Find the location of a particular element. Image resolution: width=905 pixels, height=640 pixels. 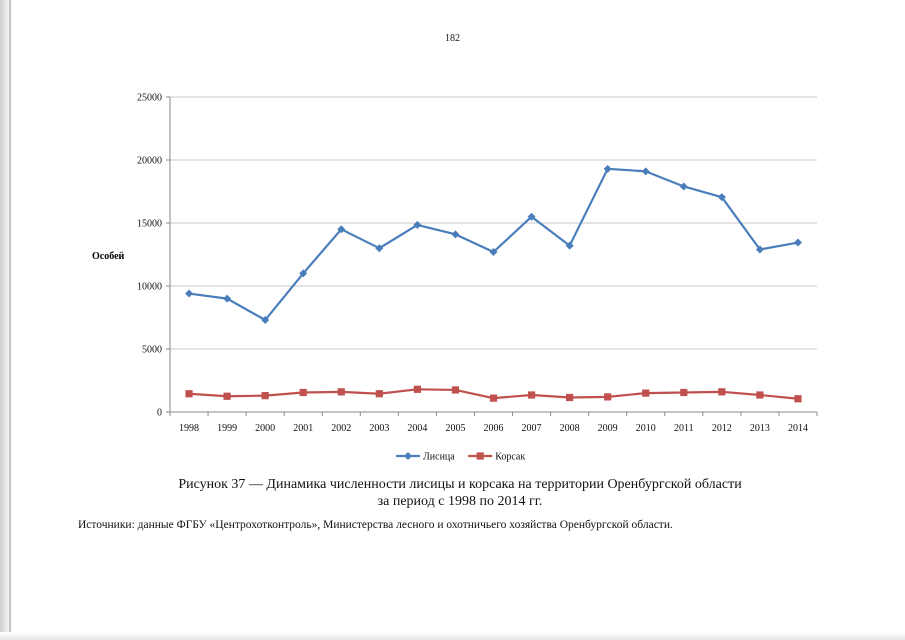

figure-caption-line-2: за период с 1998 по 2014 гг. is located at coordinates (460, 501).